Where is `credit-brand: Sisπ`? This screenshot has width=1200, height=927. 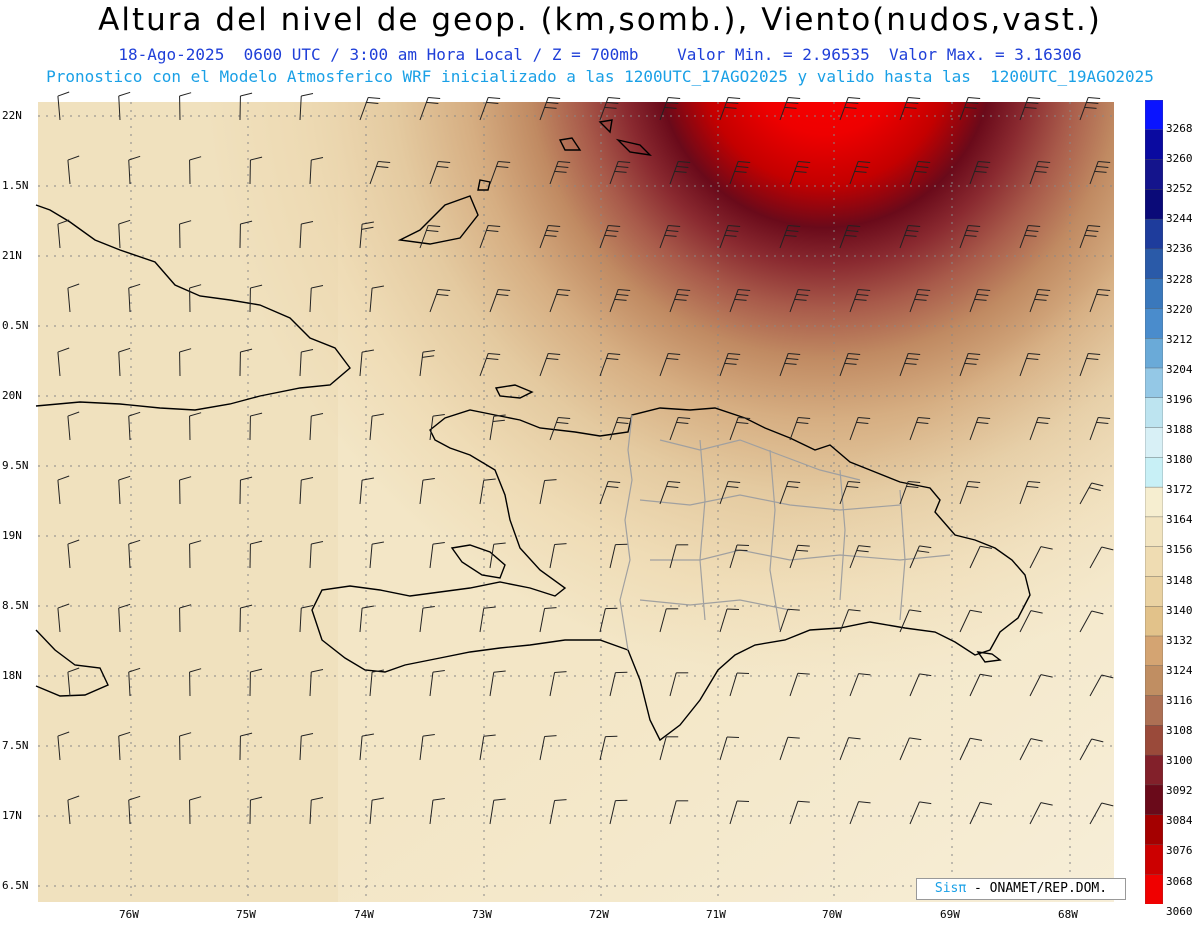 credit-brand: Sisπ is located at coordinates (950, 888).